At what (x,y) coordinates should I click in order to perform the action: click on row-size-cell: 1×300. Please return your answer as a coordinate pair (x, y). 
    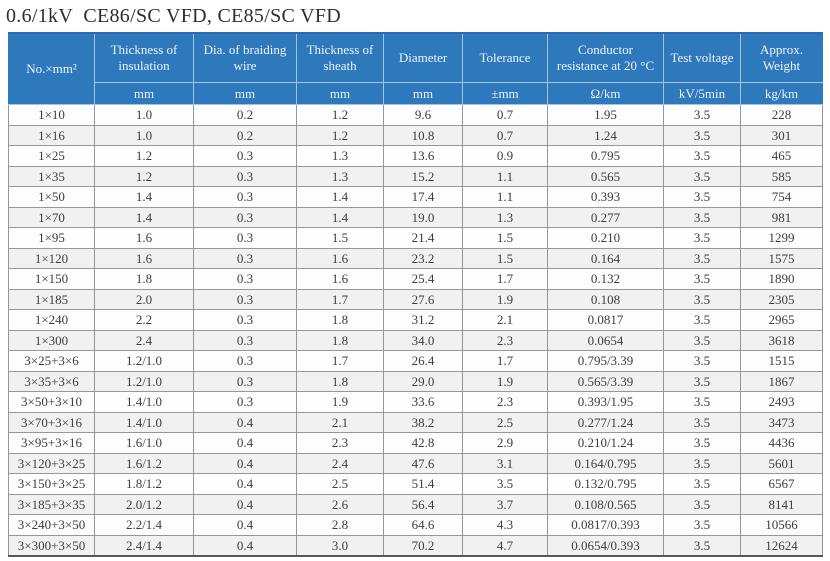
    Looking at the image, I should click on (51, 340).